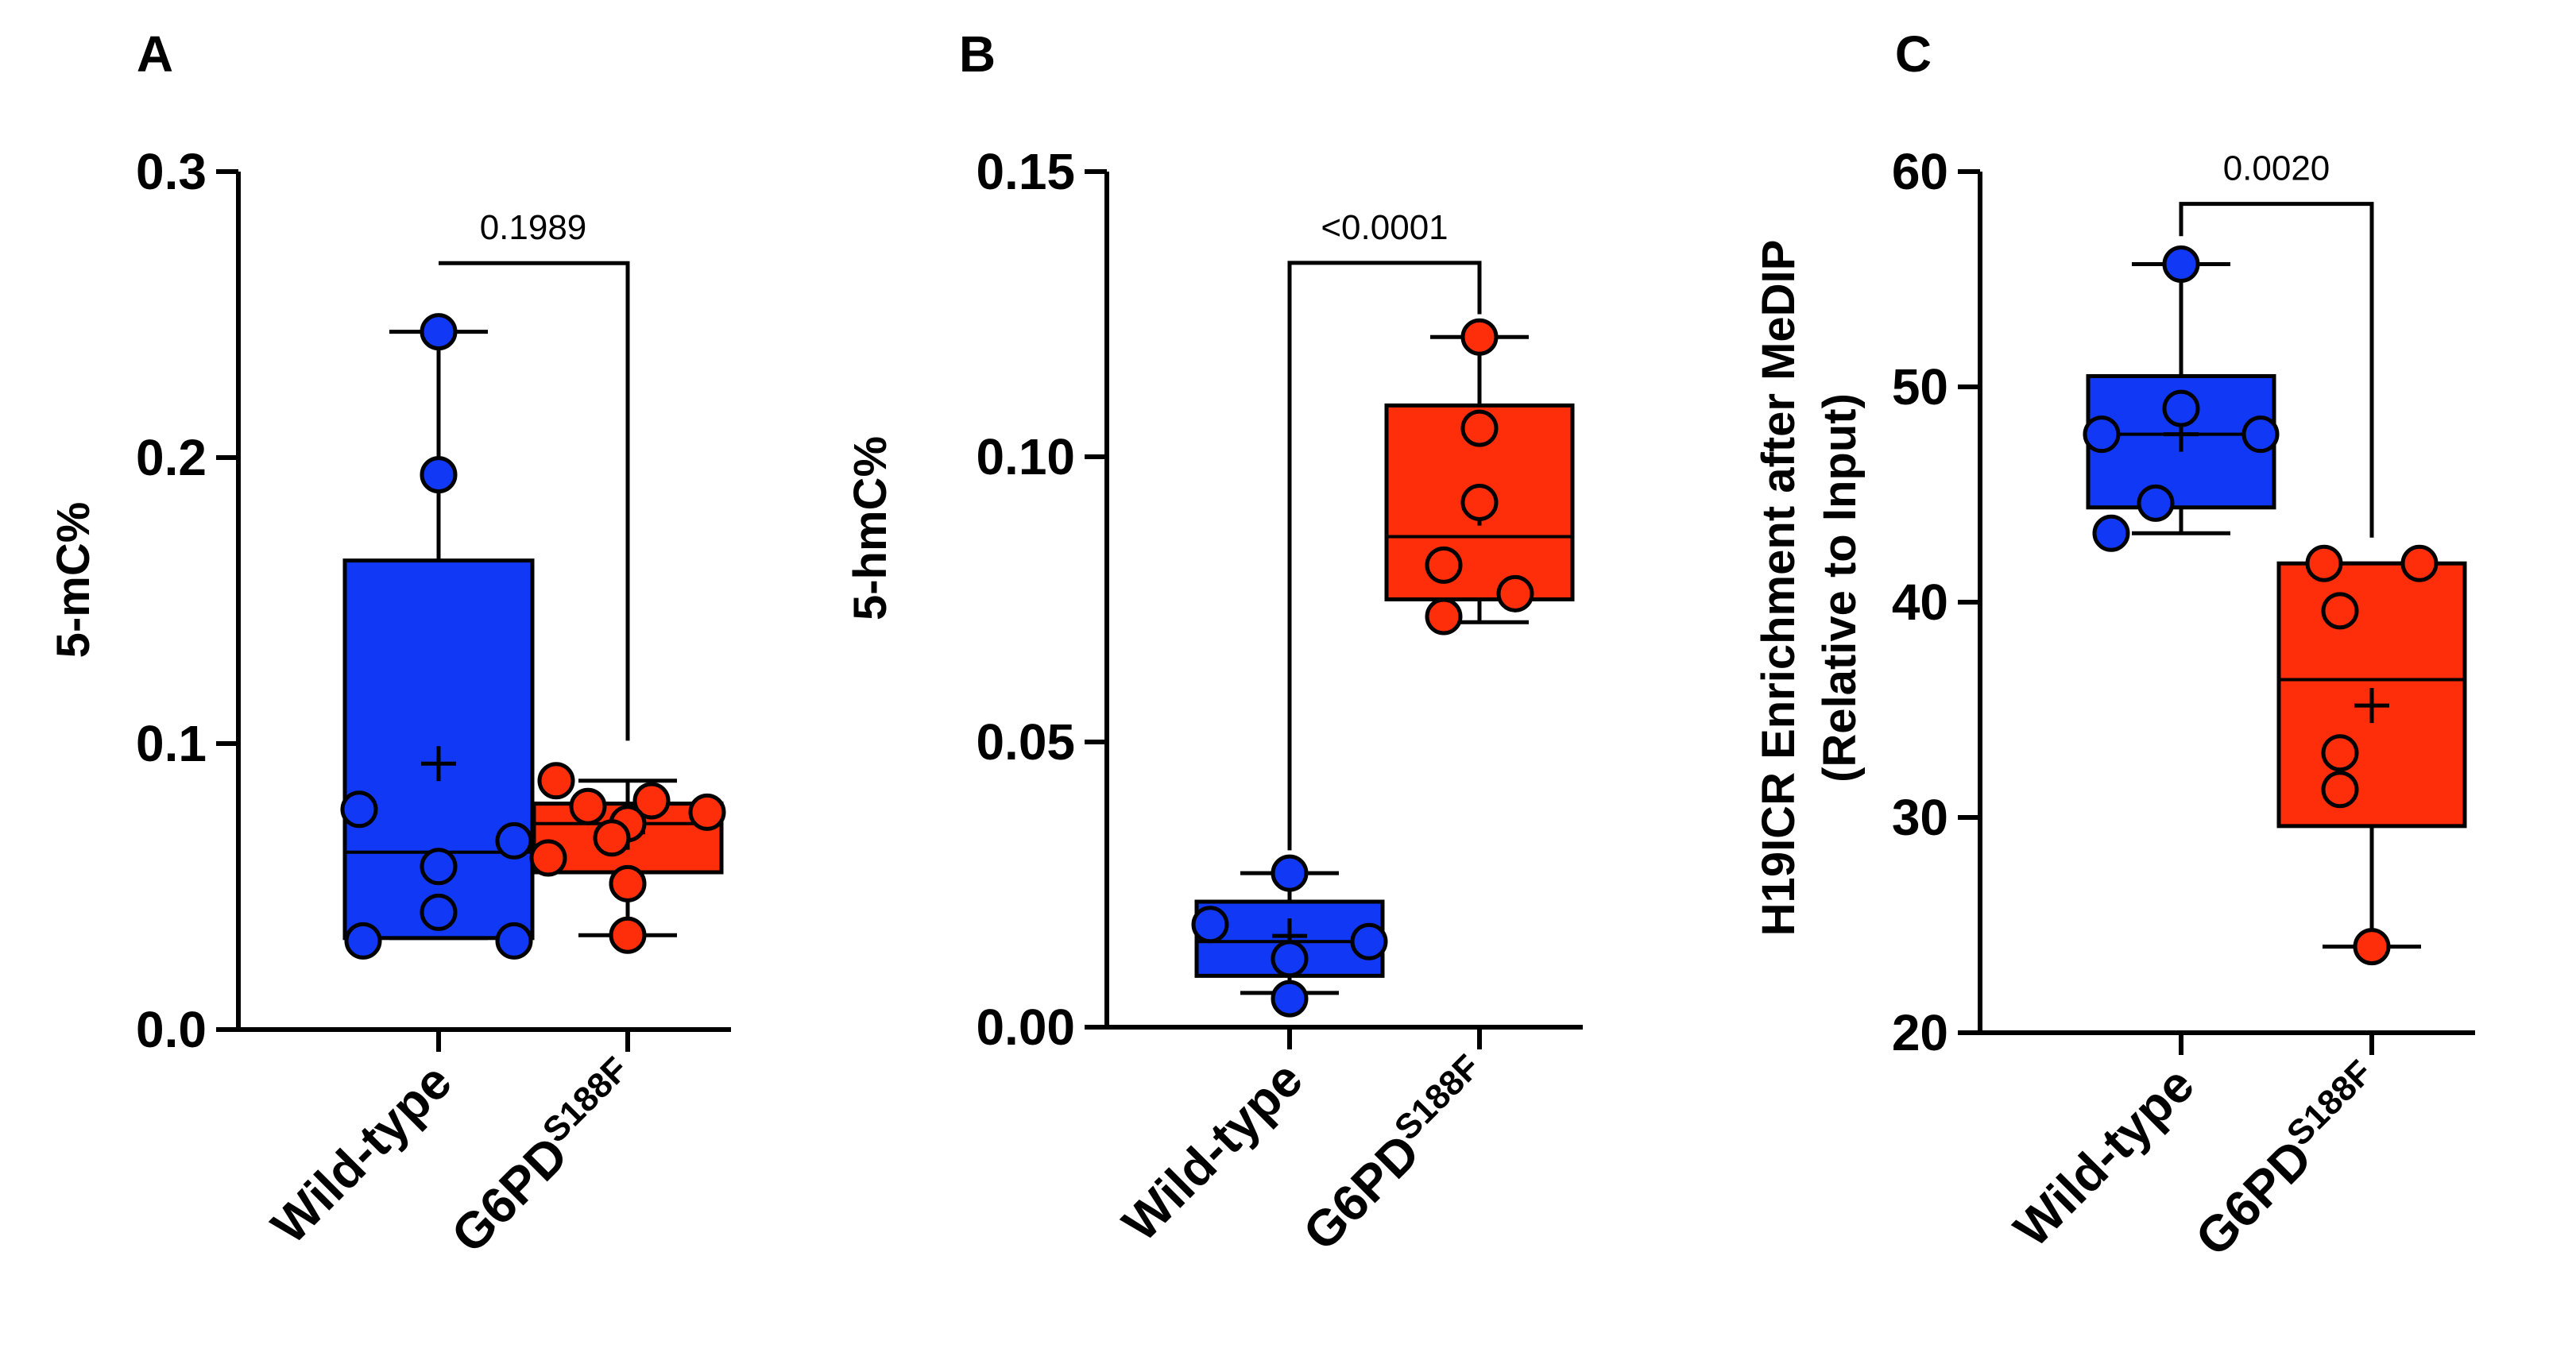  I want to click on panel-letter: C, so click(1913, 54).